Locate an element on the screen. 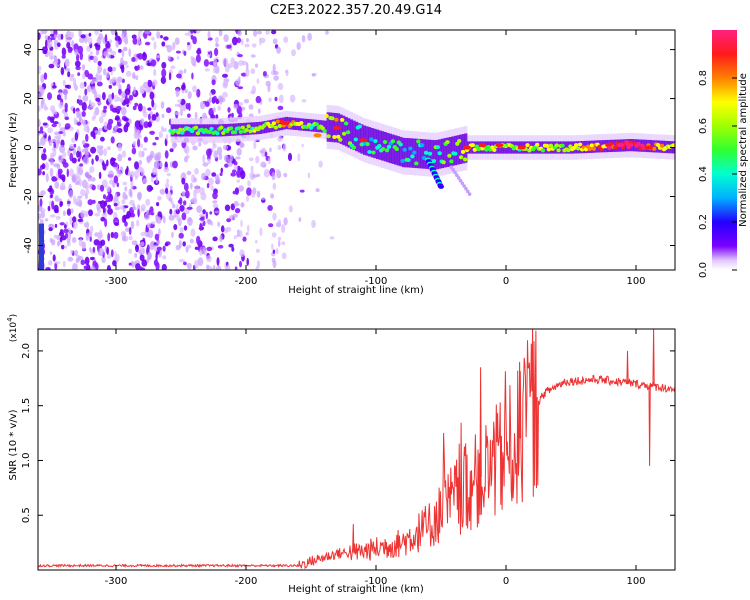 The width and height of the screenshot is (750, 600). x-tick-label: -200 is located at coordinates (246, 281).